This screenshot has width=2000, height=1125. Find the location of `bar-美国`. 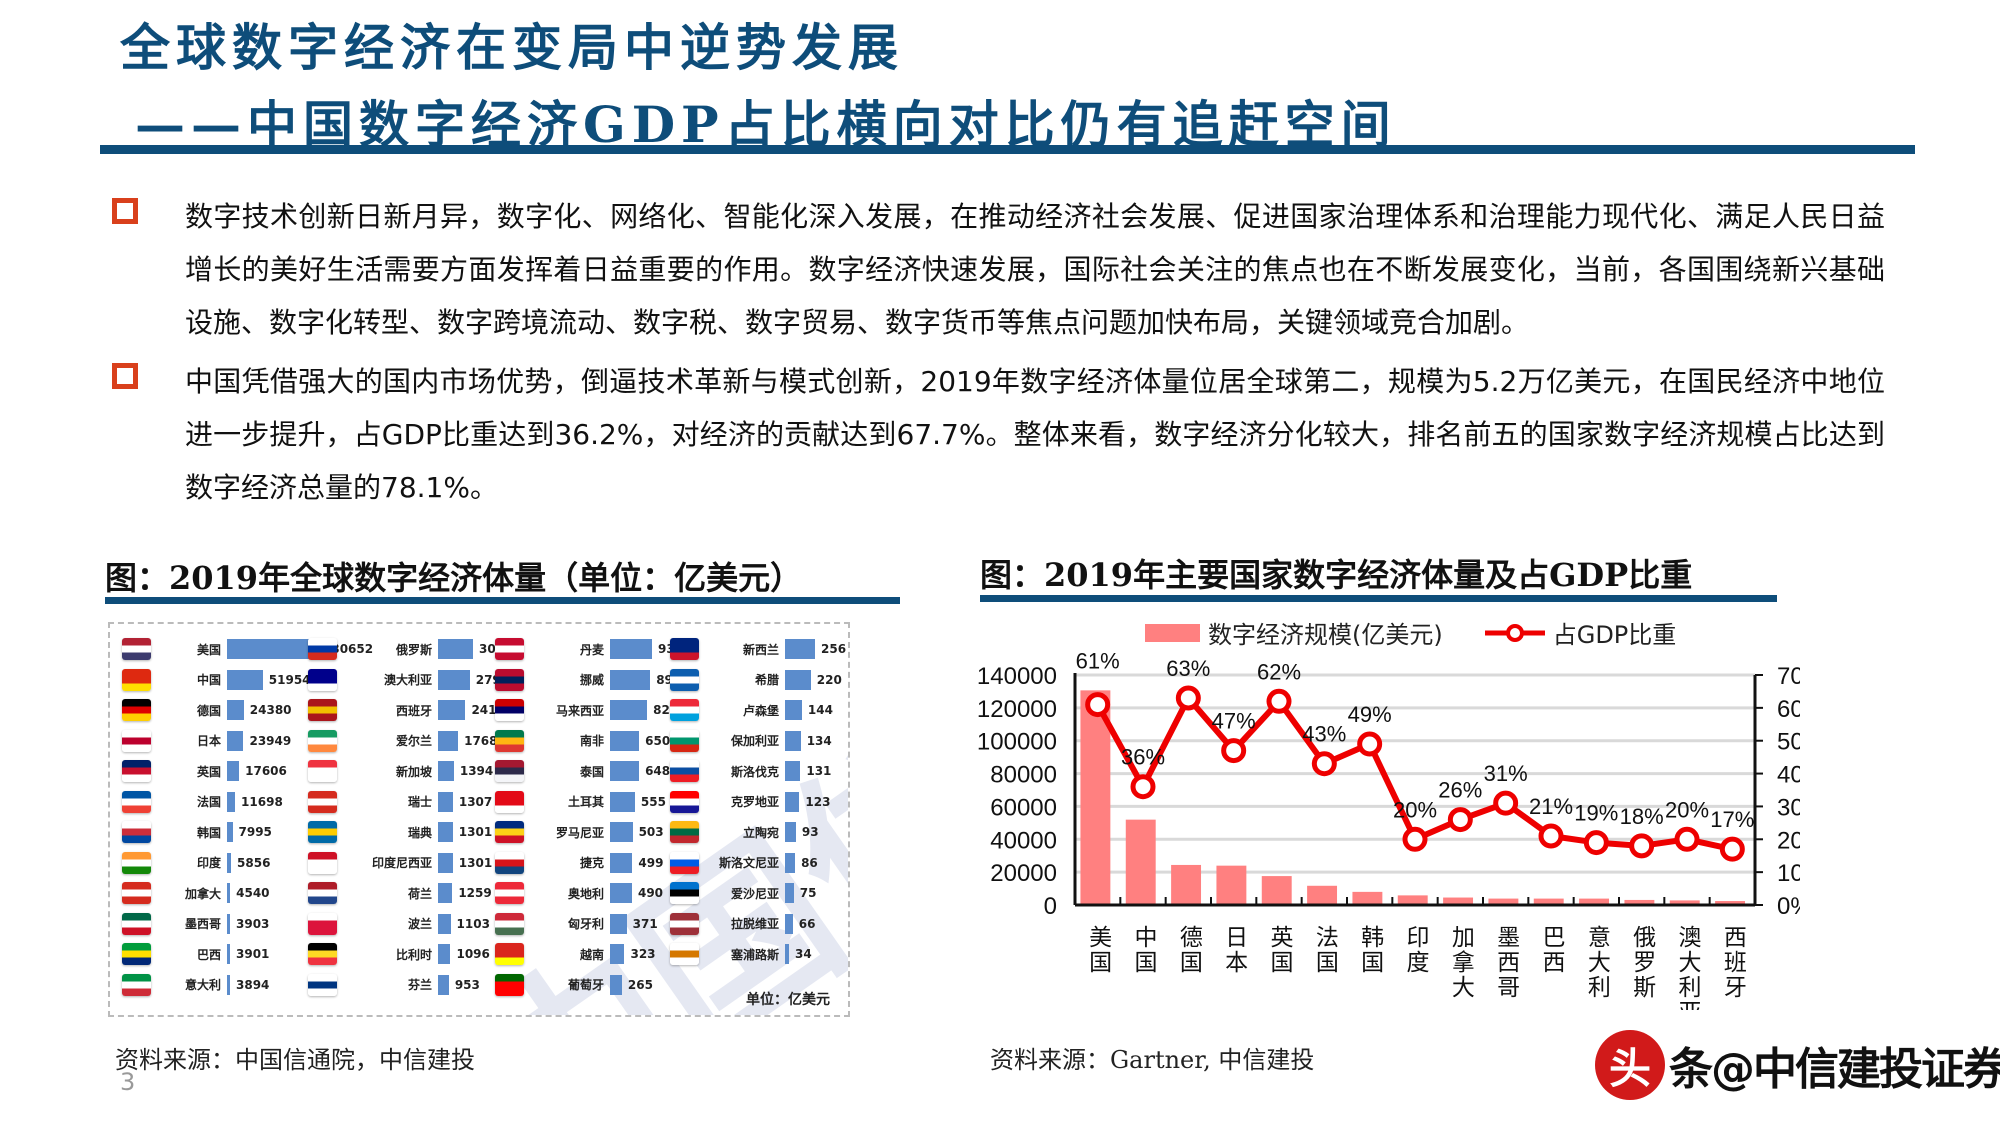

bar-美国 is located at coordinates (1095, 797).